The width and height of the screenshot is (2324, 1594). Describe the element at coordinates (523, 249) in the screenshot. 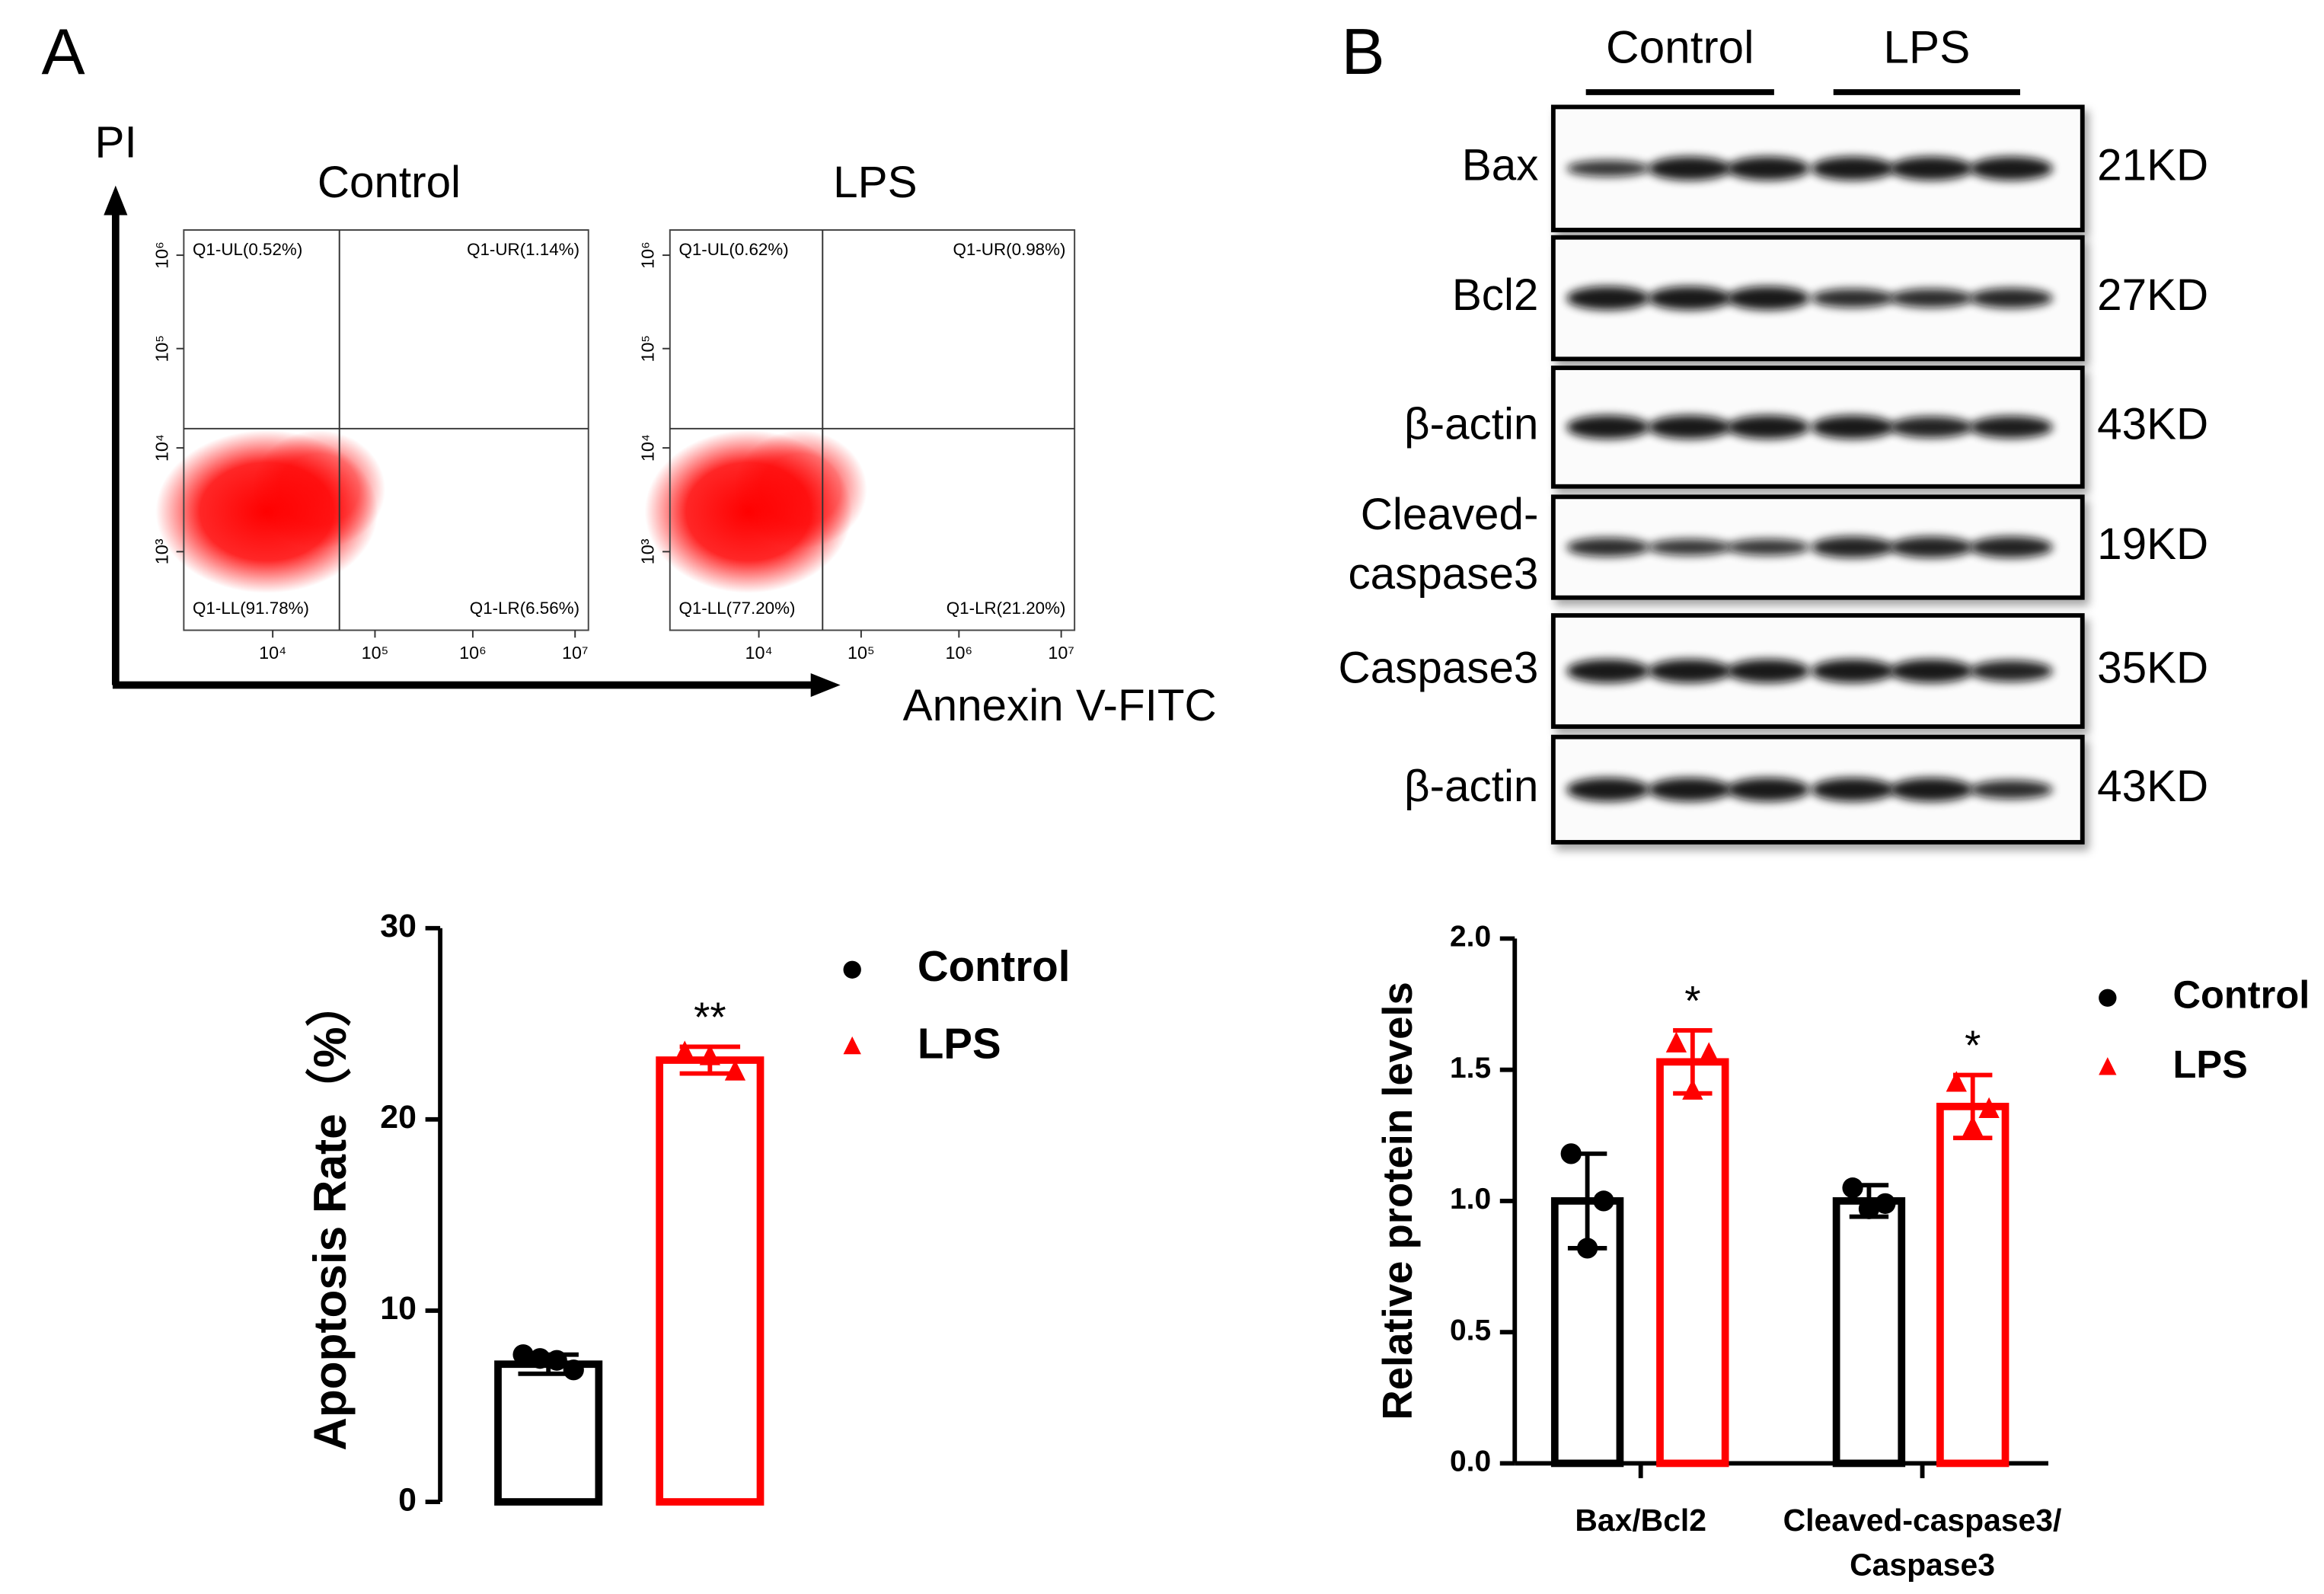

I see `quadrant-label: Q1-UR(1.14%)` at that location.